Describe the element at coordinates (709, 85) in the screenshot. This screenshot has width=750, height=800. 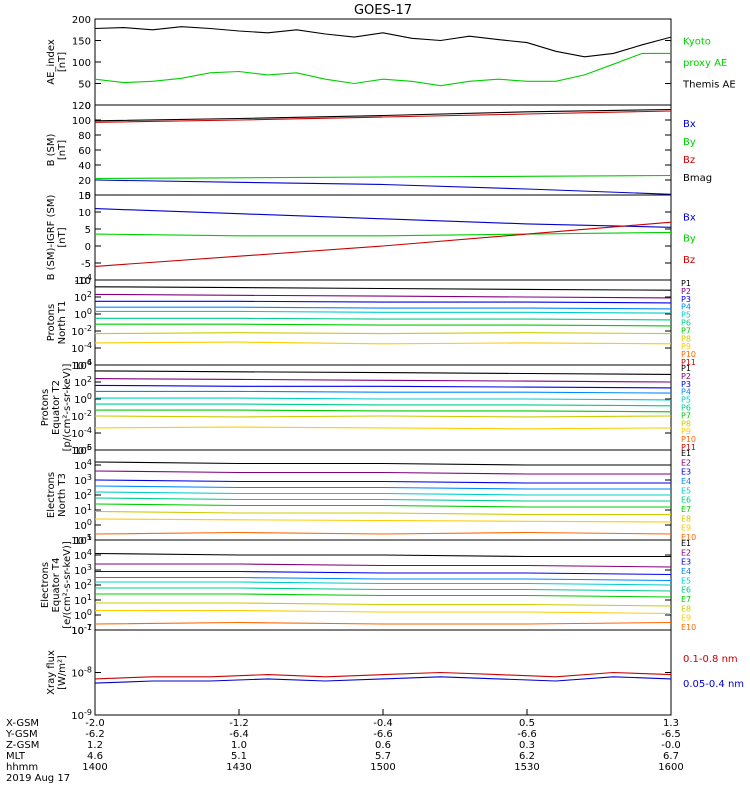
I see `legend-entry: Themis AE` at that location.